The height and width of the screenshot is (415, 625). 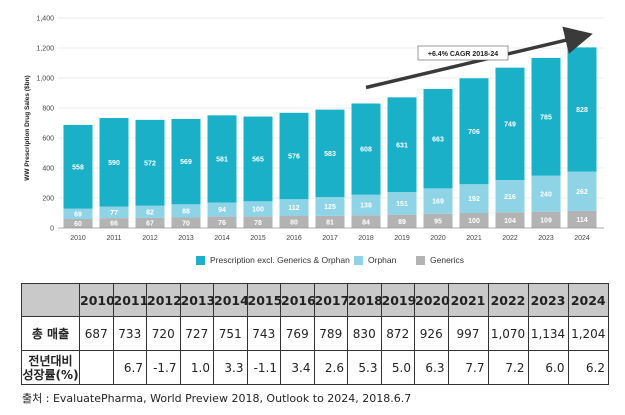 I want to click on data-label-prescription: 828, so click(x=582, y=110).